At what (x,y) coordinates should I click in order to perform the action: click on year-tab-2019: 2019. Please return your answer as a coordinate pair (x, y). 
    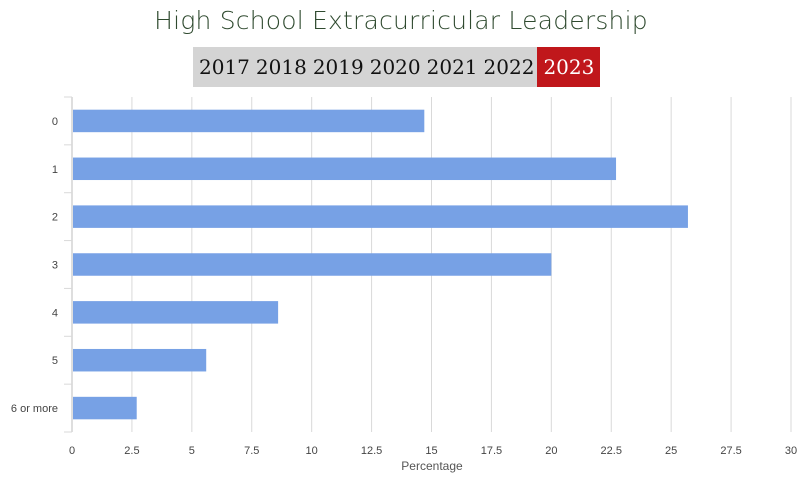
    Looking at the image, I should click on (338, 67).